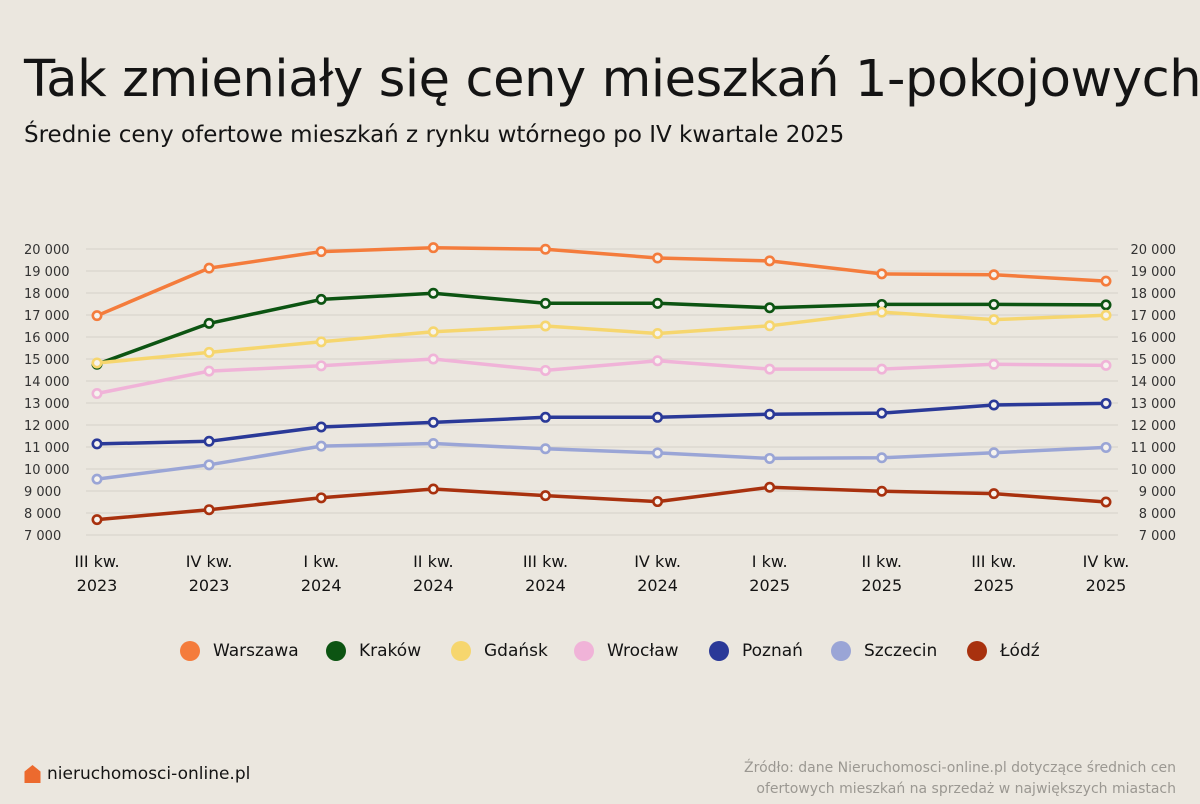 The height and width of the screenshot is (804, 1200). Describe the element at coordinates (1154, 404) in the screenshot. I see `y-tick-label-right: 13 000` at that location.